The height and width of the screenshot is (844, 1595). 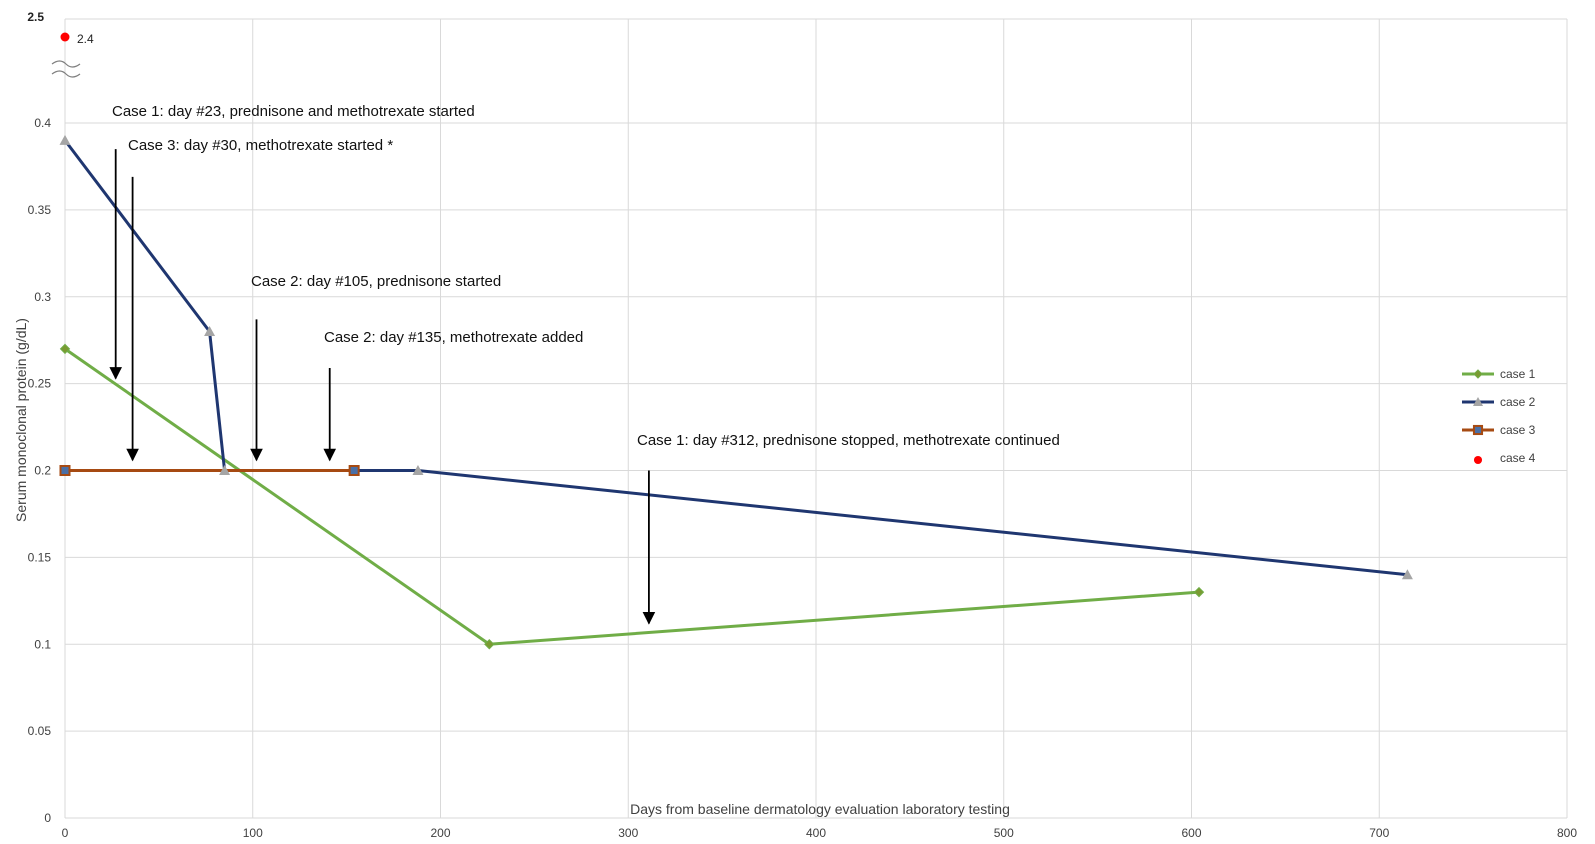 What do you see at coordinates (85, 39) in the screenshot?
I see `data-label-case-4: 2.4` at bounding box center [85, 39].